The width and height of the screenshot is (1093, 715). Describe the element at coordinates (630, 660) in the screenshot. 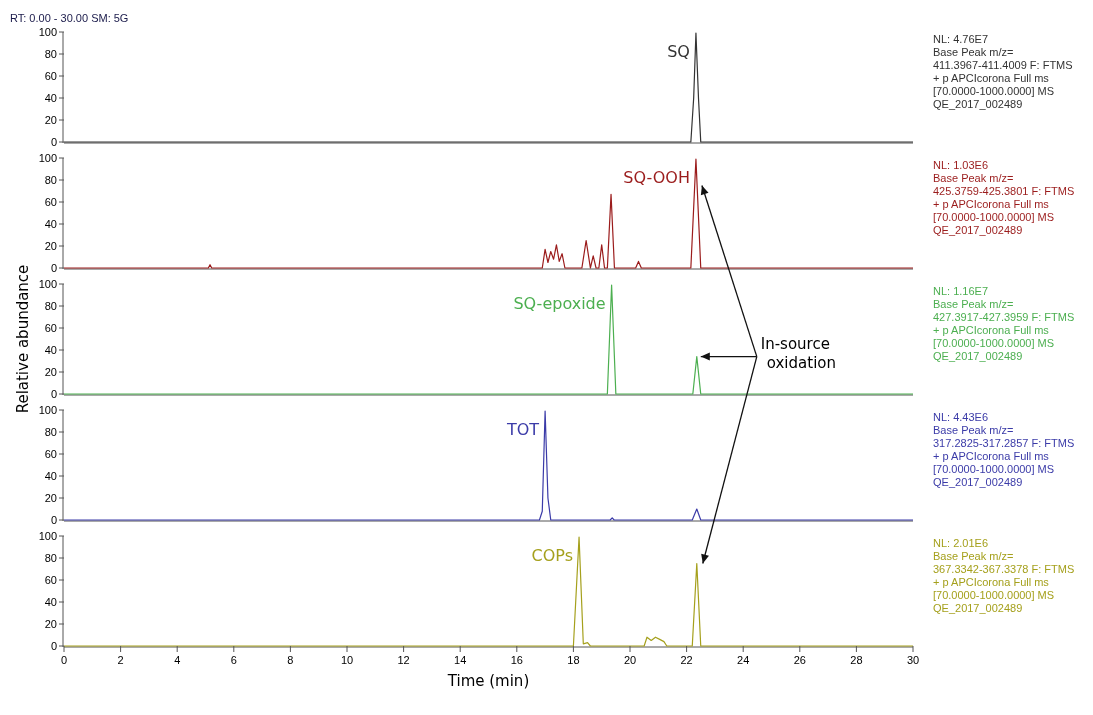

I see `x-tick-label: 20` at that location.